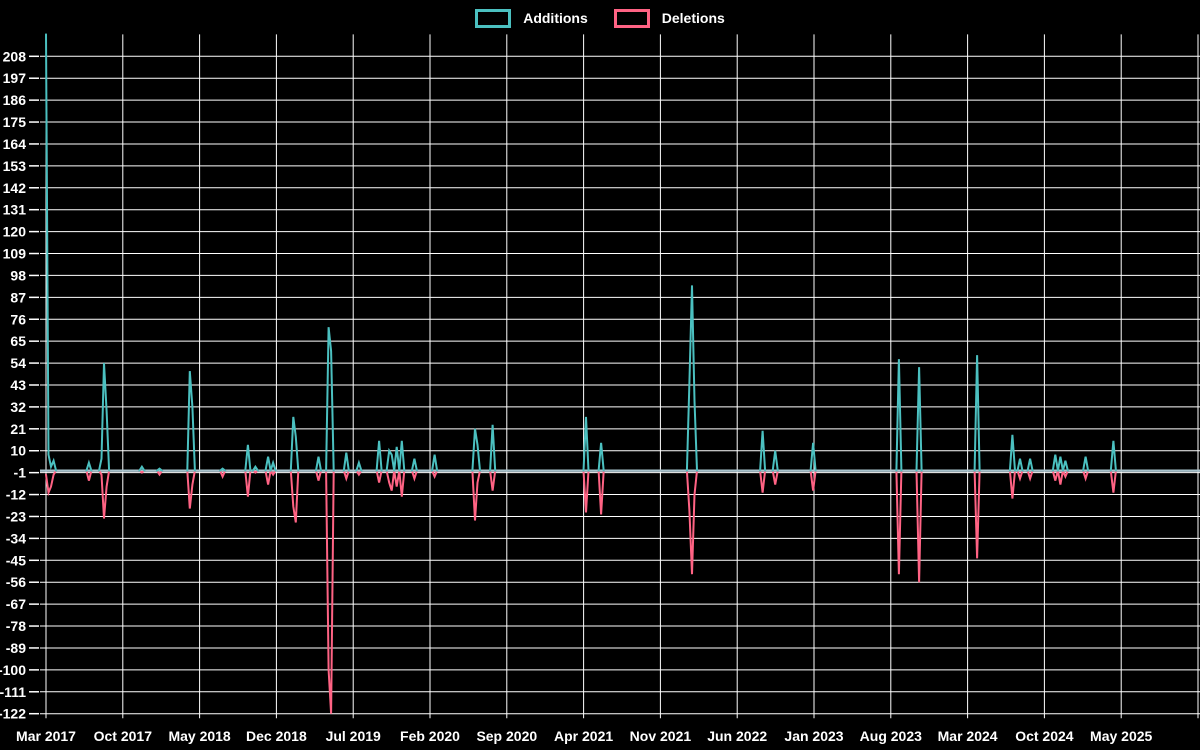 This screenshot has height=750, width=1200. I want to click on y-tick-label: -1, so click(20, 473).